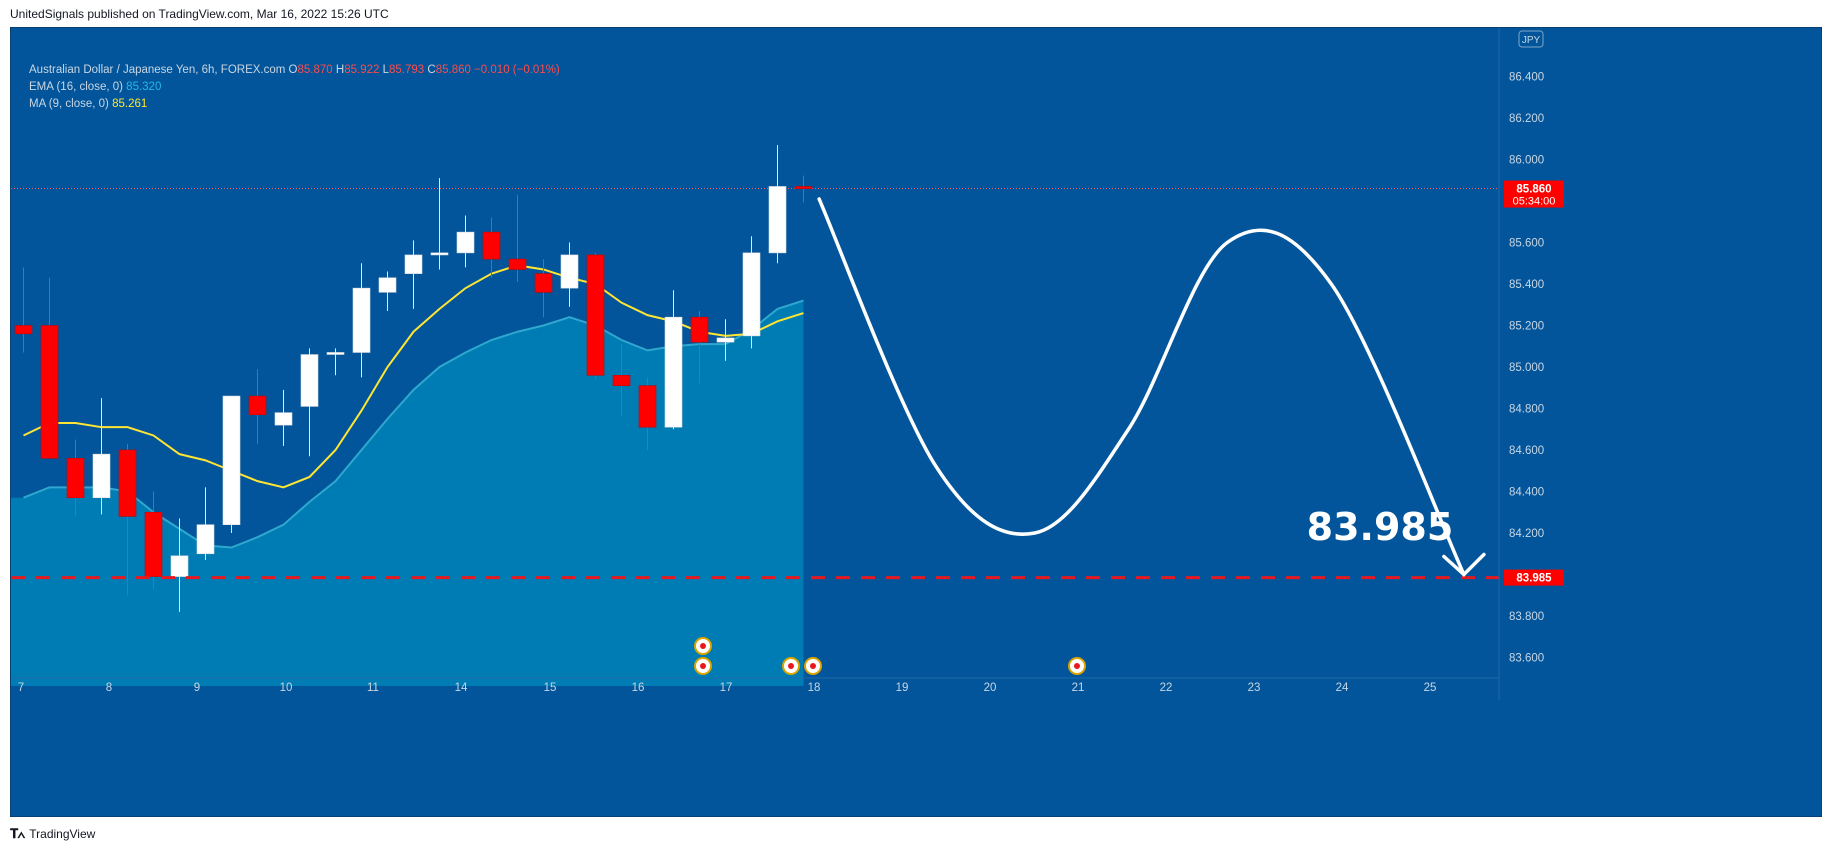 This screenshot has width=1834, height=853. Describe the element at coordinates (76, 87) in the screenshot. I see `ema-label: EMA (16, close, 0)` at that location.